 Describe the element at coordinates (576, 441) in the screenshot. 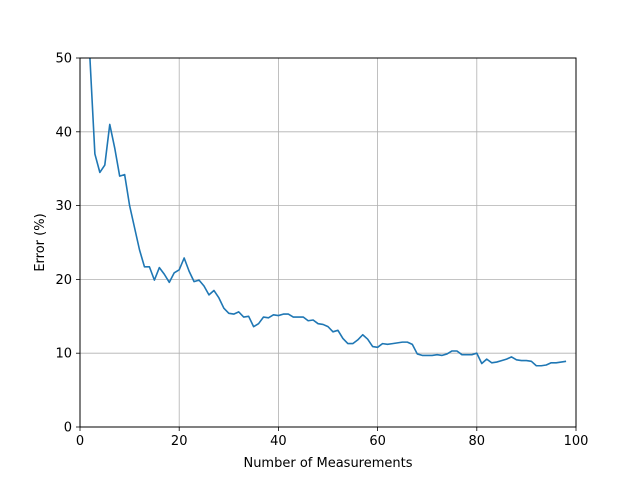

I see `x-tick-label: 100` at that location.